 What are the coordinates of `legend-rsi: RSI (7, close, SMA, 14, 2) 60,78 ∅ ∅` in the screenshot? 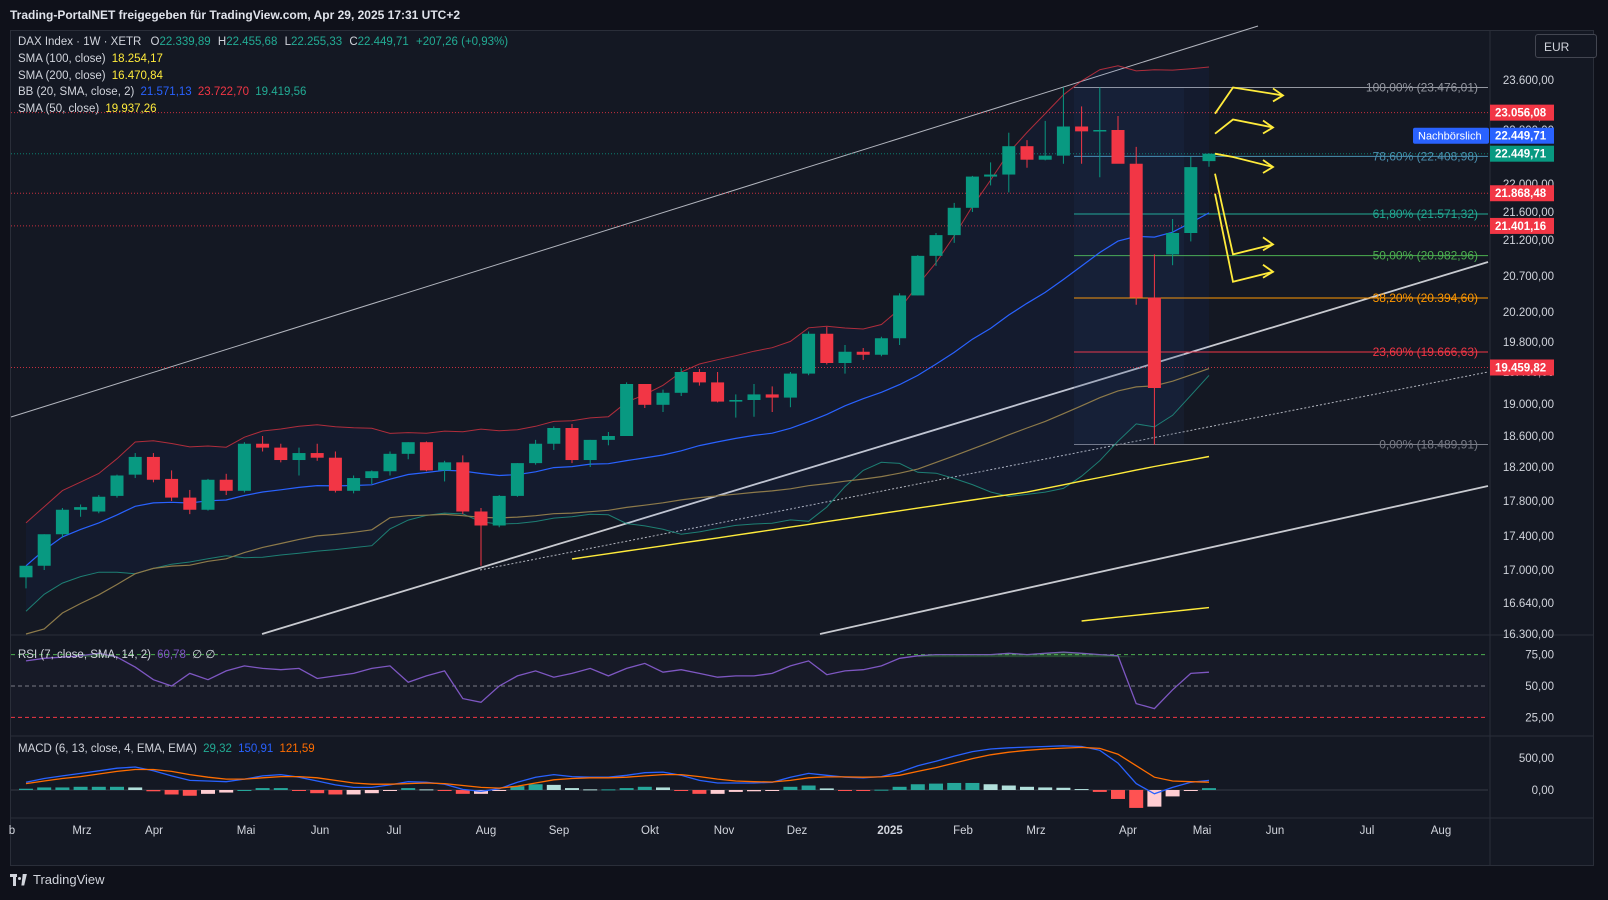 It's located at (116, 654).